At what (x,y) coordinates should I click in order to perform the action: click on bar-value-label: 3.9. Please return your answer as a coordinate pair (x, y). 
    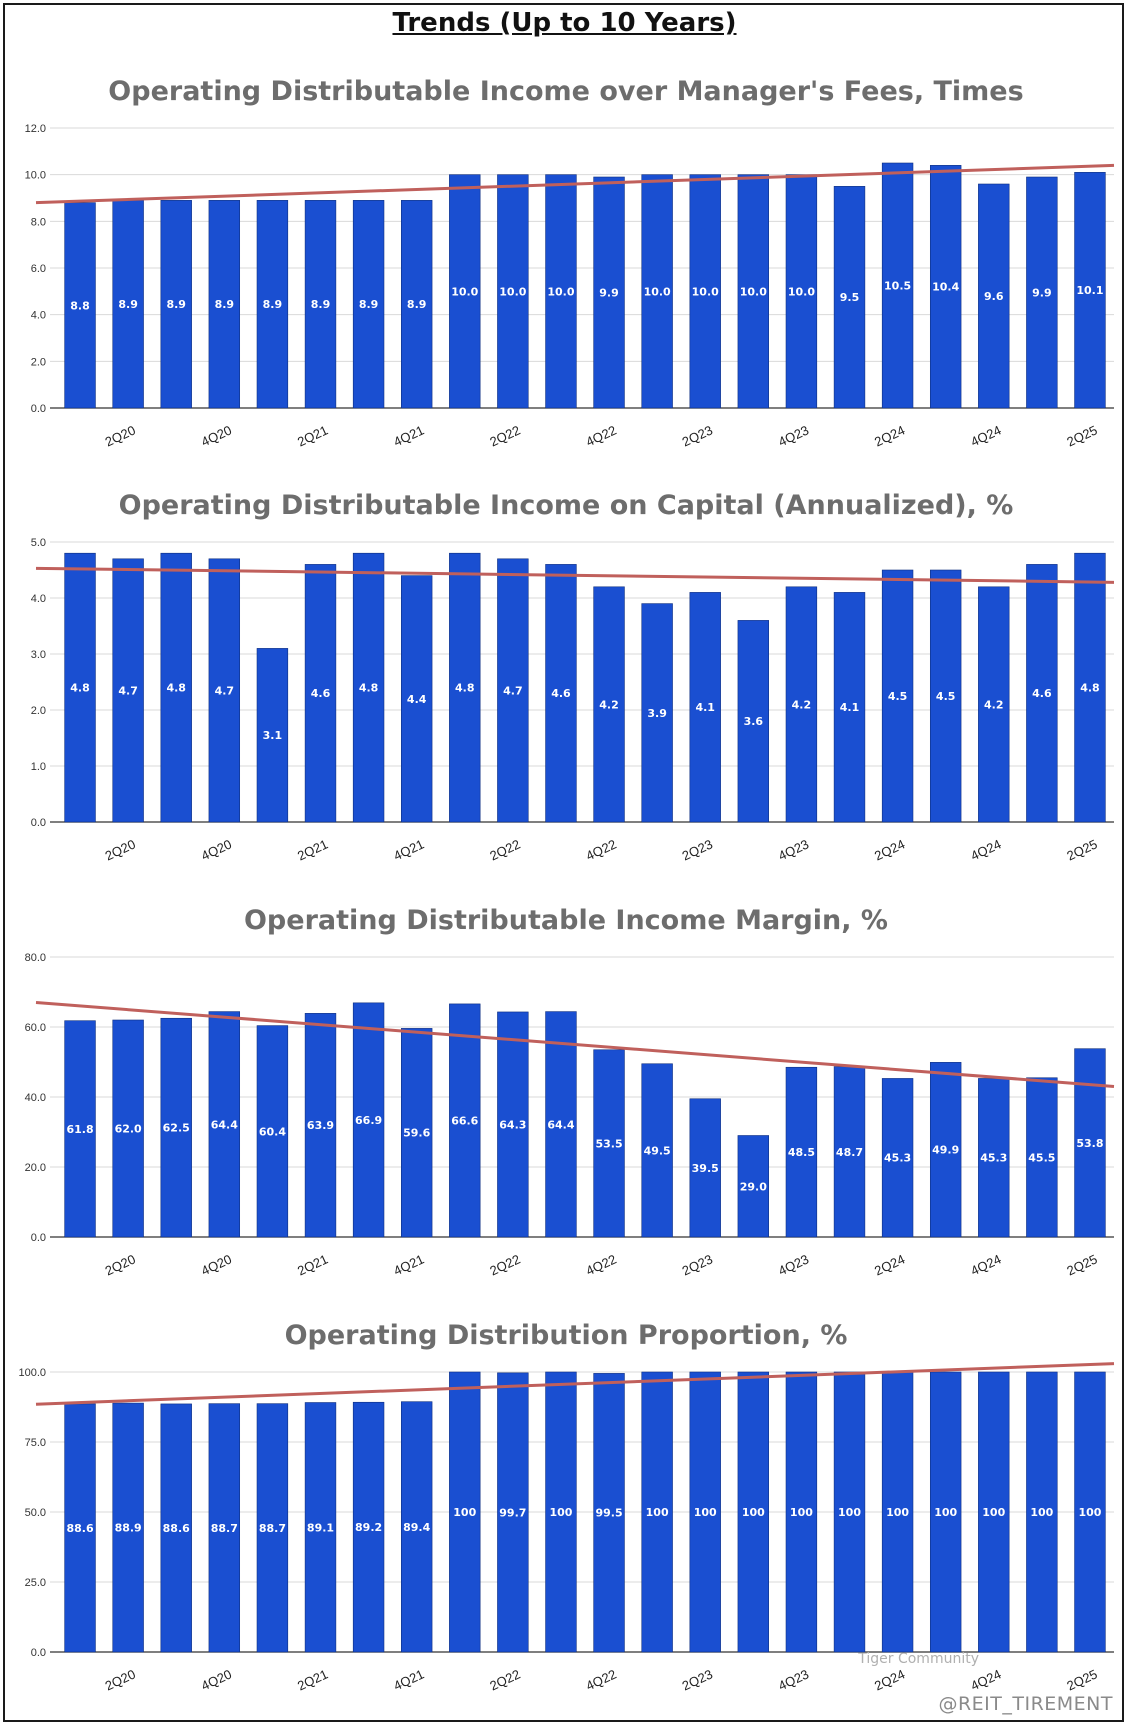
    Looking at the image, I should click on (657, 713).